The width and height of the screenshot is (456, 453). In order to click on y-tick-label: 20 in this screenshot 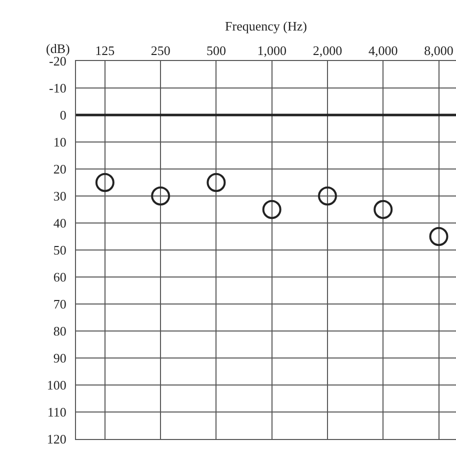, I will do `click(59, 169)`.